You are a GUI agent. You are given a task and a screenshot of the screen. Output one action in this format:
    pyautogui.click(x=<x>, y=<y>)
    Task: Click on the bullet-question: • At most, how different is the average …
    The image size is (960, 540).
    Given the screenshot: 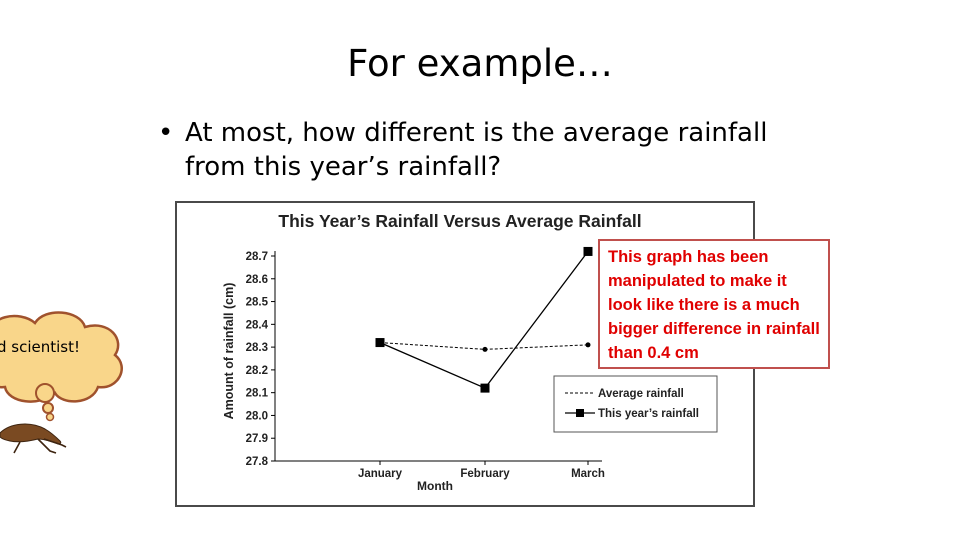 What is the action you would take?
    pyautogui.click(x=478, y=150)
    